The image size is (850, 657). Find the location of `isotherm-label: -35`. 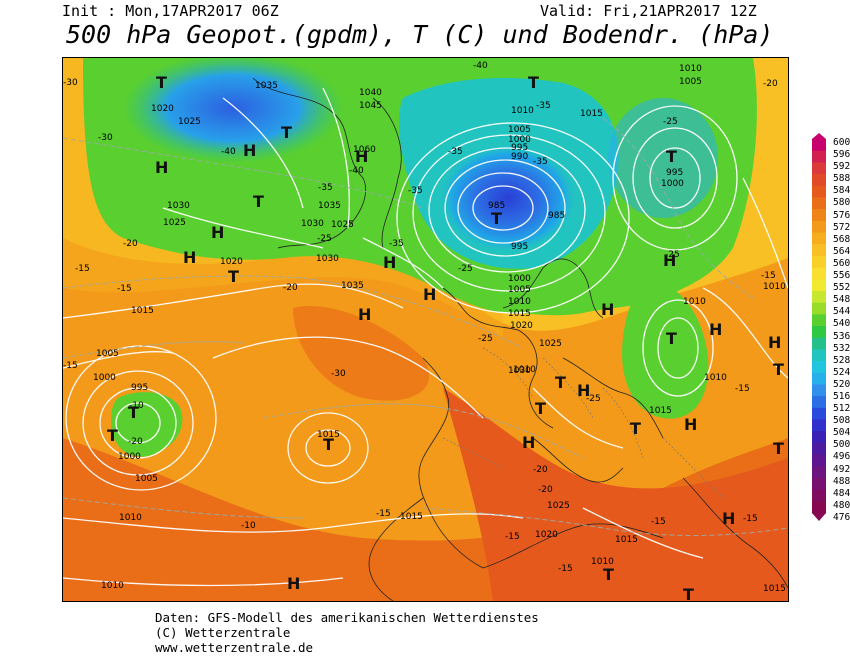

isotherm-label: -35 is located at coordinates (325, 188).